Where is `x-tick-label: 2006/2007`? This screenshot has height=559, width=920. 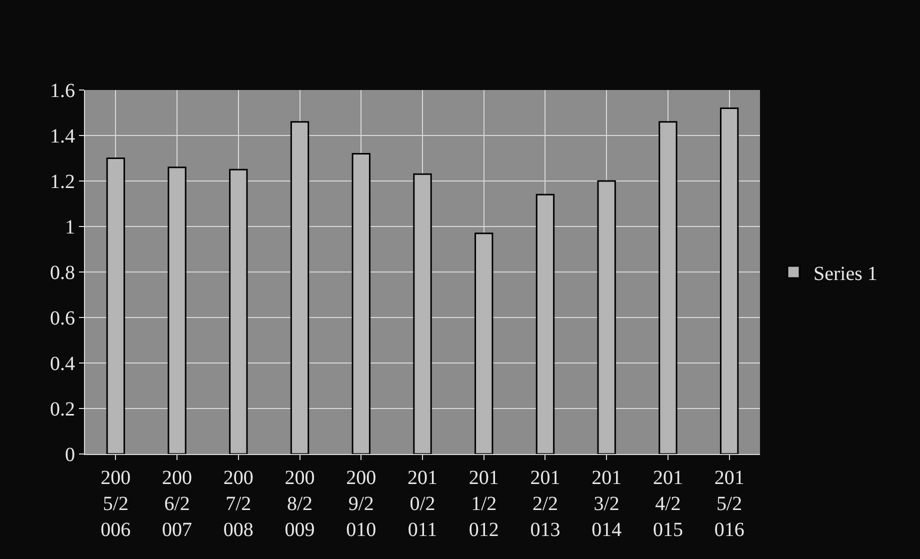 x-tick-label: 2006/2007 is located at coordinates (177, 504).